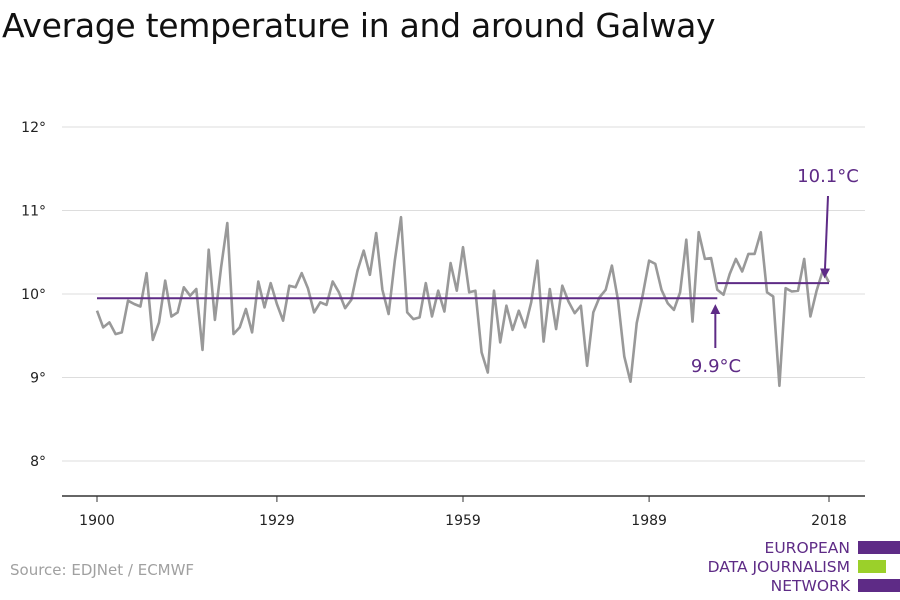  What do you see at coordinates (463, 512) in the screenshot?
I see `x-axis: 1900 1929 1959 1989 2018` at bounding box center [463, 512].